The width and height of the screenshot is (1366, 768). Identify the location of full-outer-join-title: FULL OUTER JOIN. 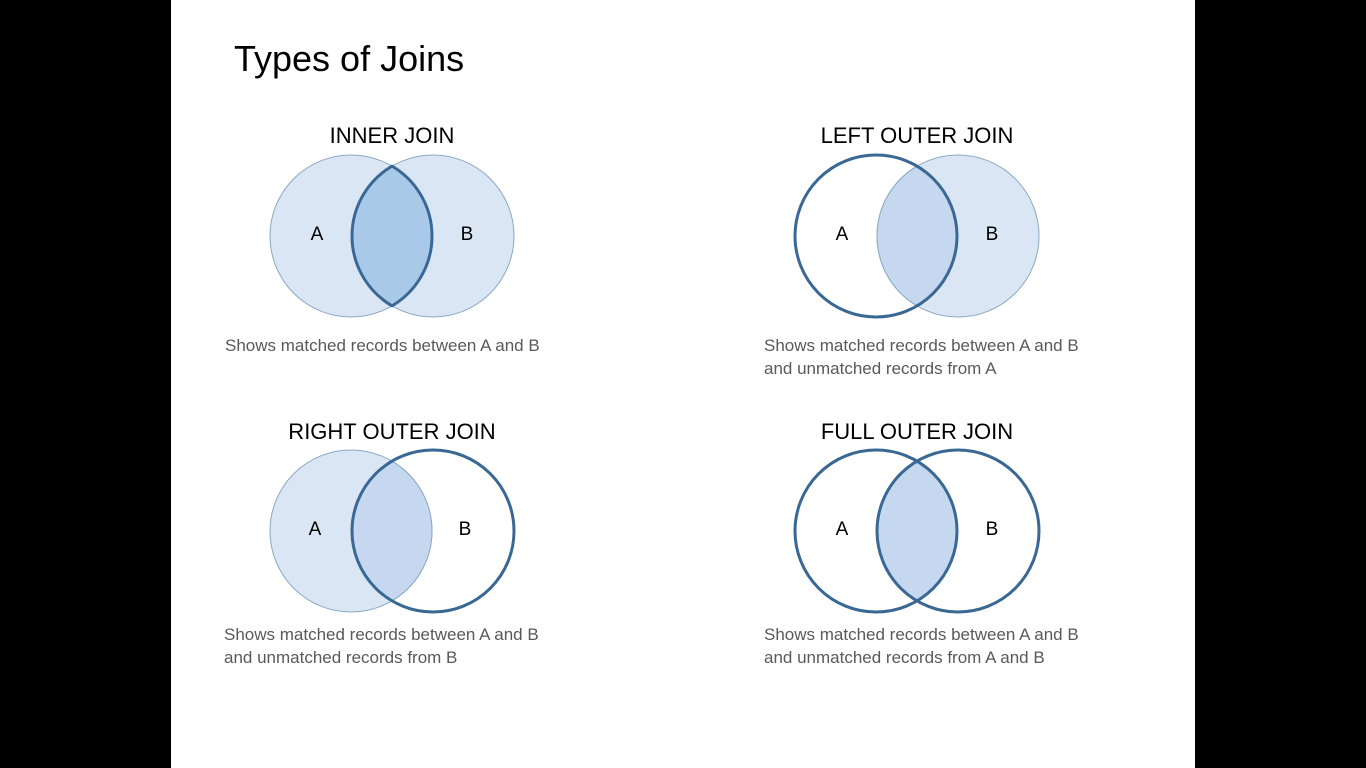
(917, 431).